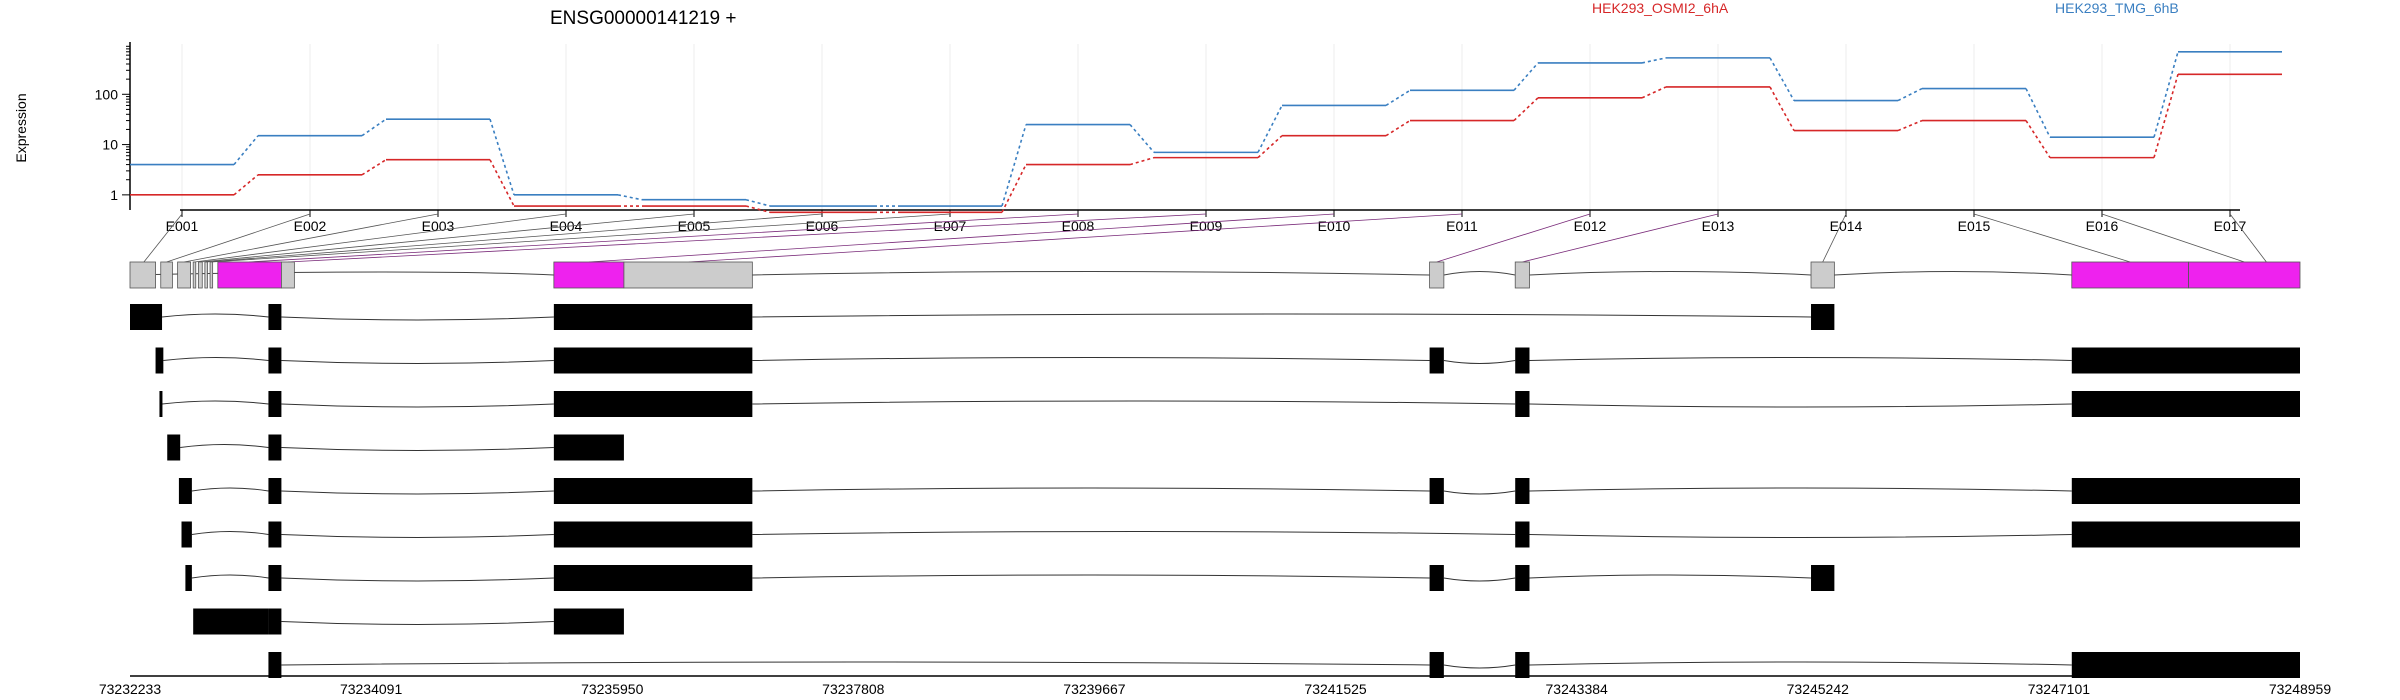 The width and height of the screenshot is (2400, 700). What do you see at coordinates (2059, 689) in the screenshot?
I see `genome-tick-label: 73247101` at bounding box center [2059, 689].